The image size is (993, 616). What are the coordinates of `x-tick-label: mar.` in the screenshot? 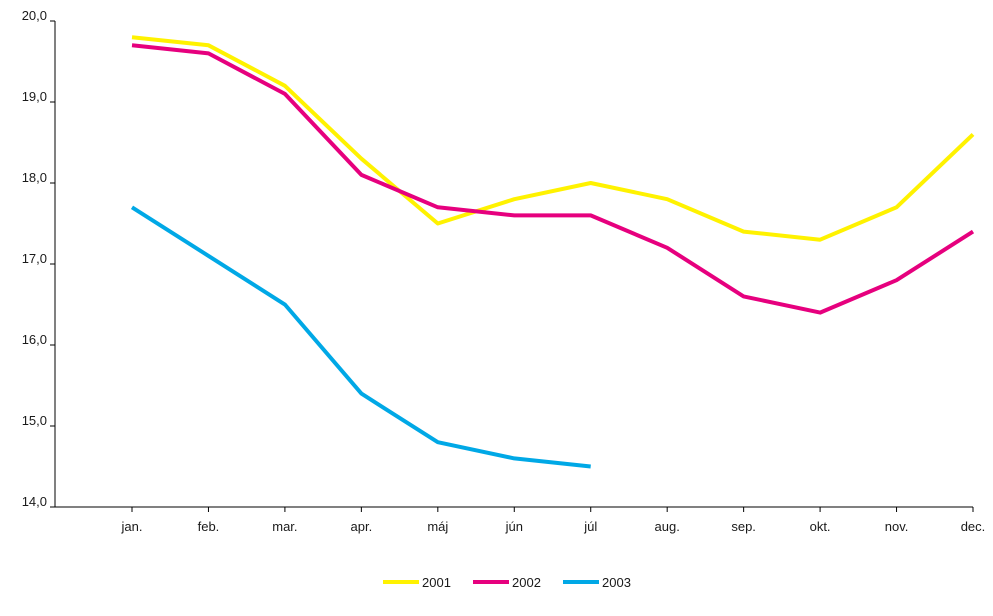 It's located at (284, 526).